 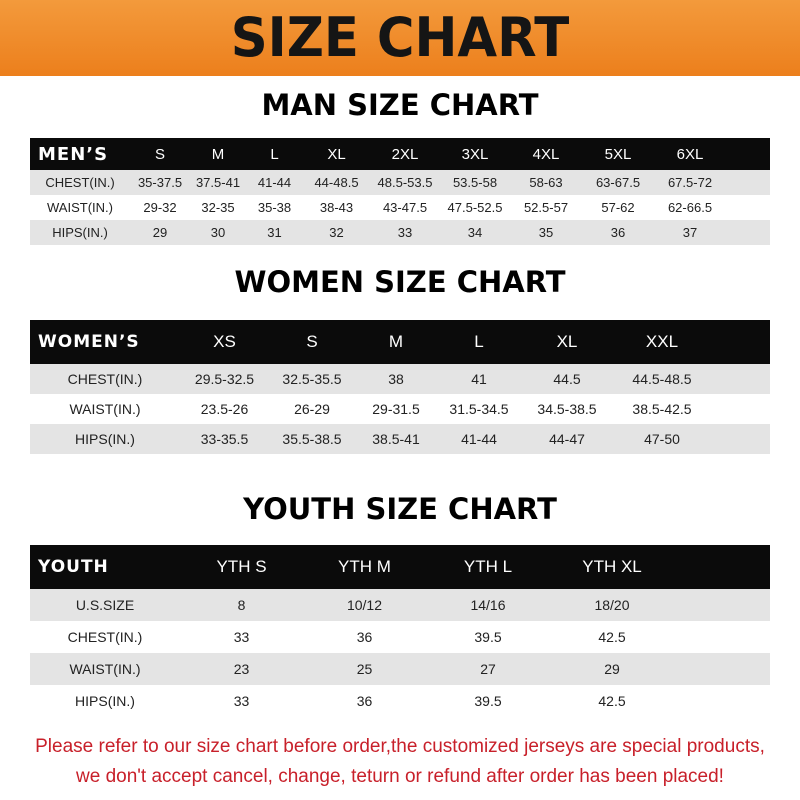 I want to click on table-cell: 38.5-41, so click(x=396, y=439).